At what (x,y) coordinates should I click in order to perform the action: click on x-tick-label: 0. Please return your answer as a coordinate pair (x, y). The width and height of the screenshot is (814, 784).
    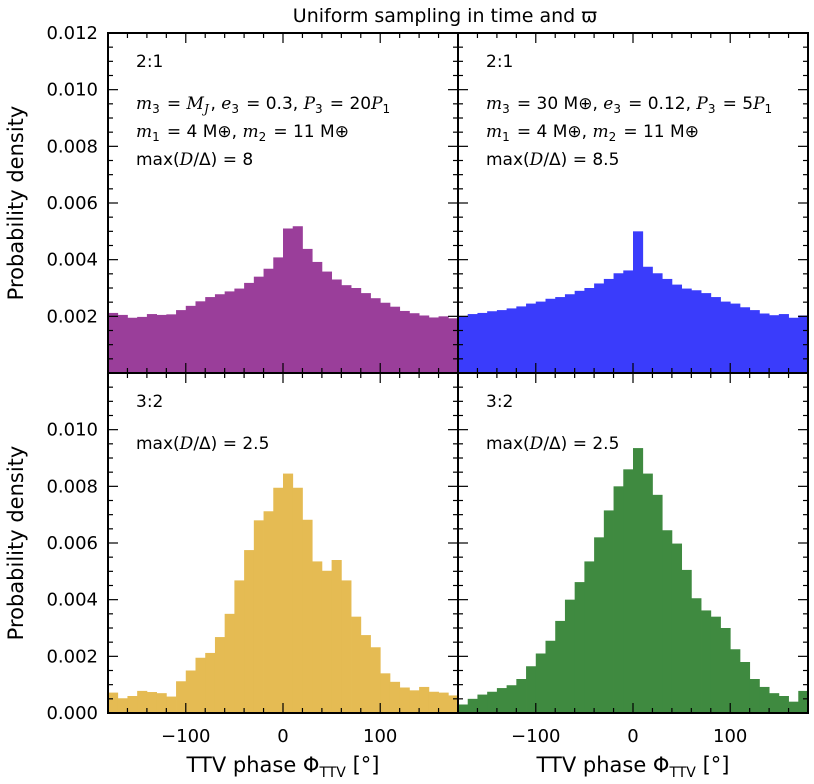
    Looking at the image, I should click on (282, 736).